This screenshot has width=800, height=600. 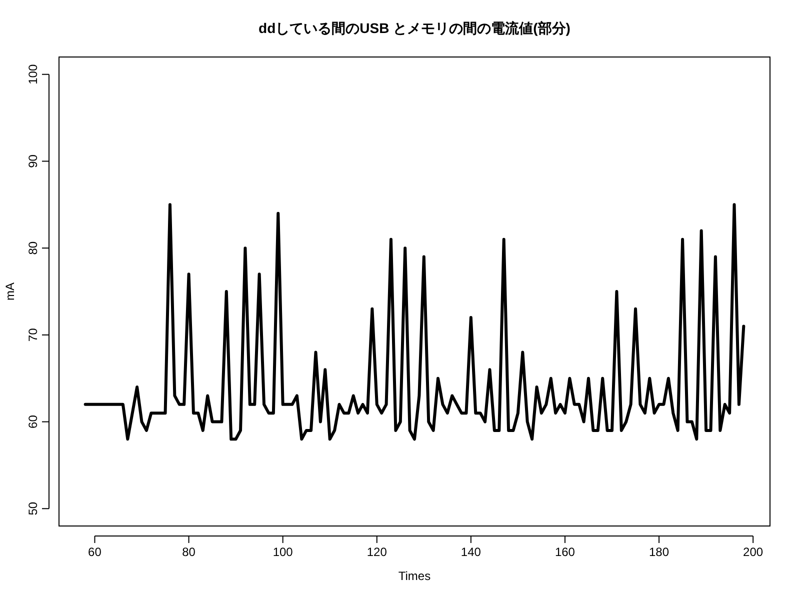 I want to click on chart-title: ddしている間のUSB とメモリの間の電流値(部分), so click(x=414, y=28).